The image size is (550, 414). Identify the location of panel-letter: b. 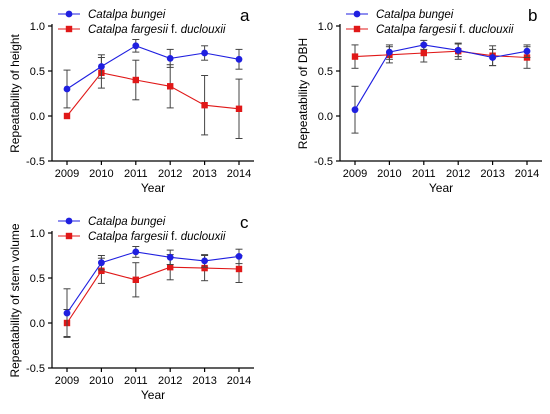
(532, 15).